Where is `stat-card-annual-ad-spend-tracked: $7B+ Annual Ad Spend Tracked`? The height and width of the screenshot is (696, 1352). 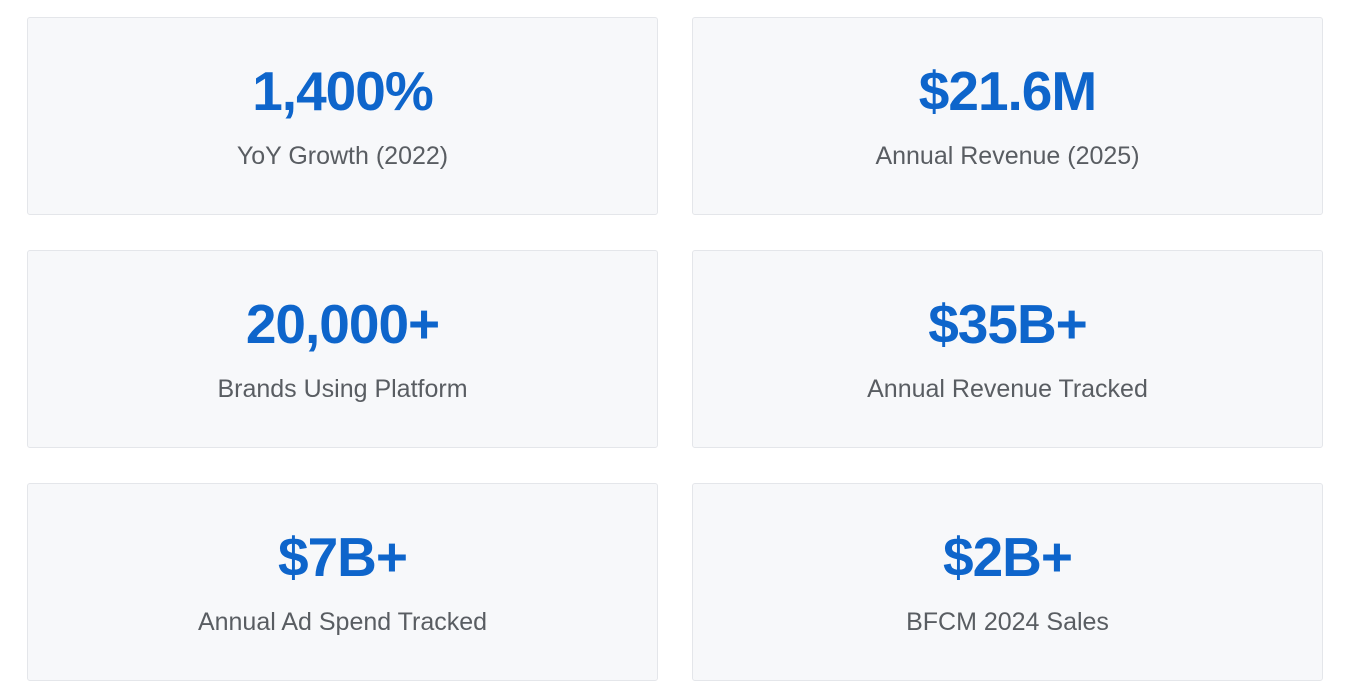 stat-card-annual-ad-spend-tracked: $7B+ Annual Ad Spend Tracked is located at coordinates (342, 582).